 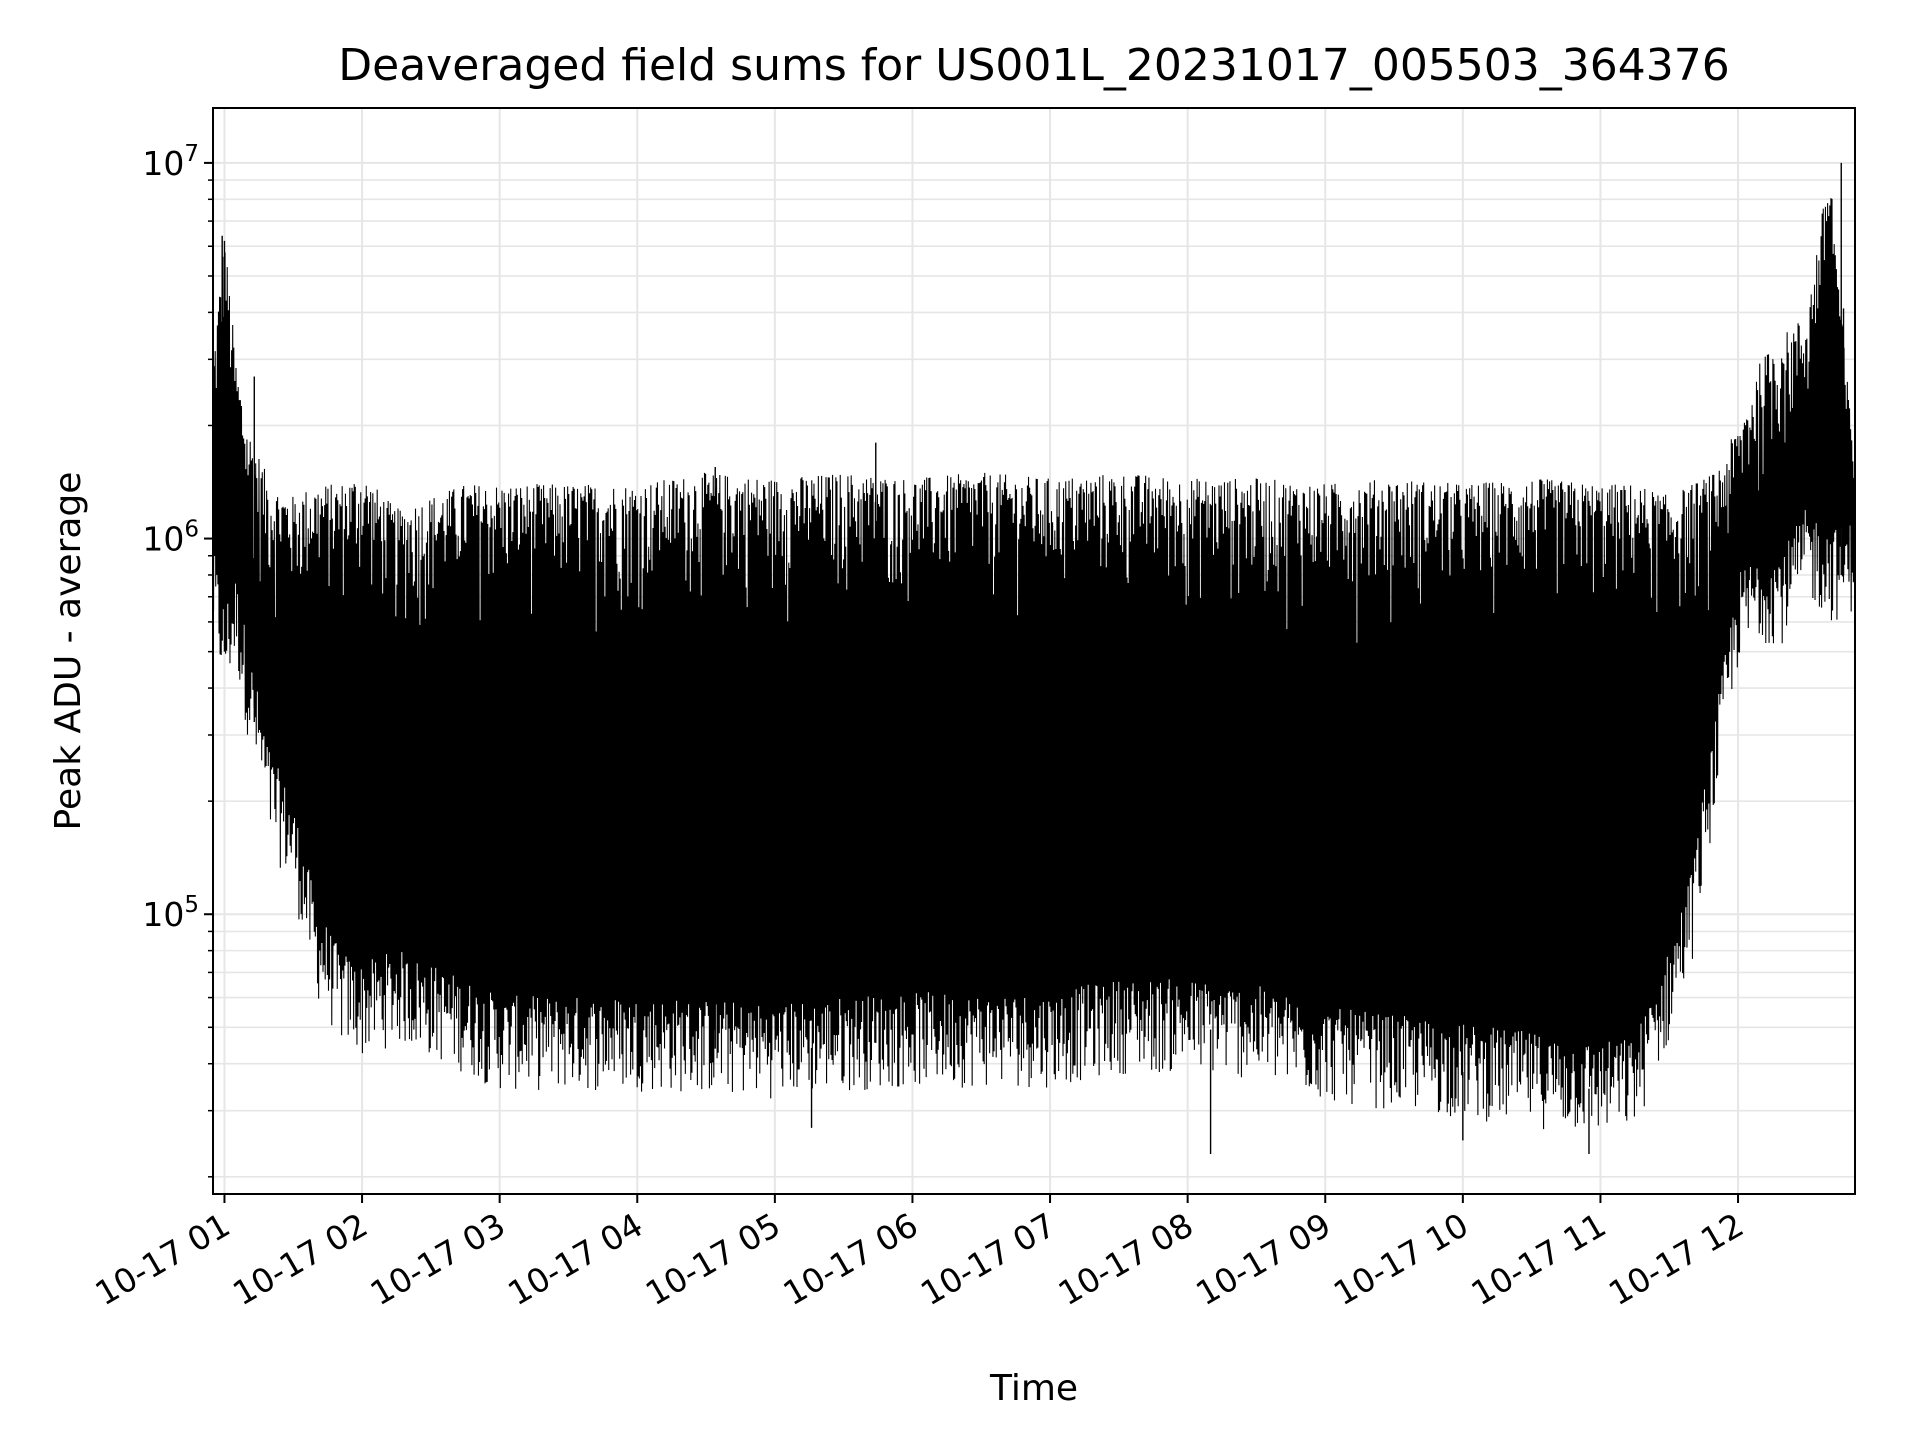 What do you see at coordinates (68, 651) in the screenshot?
I see `y-axis-label: Peak ADU - average` at bounding box center [68, 651].